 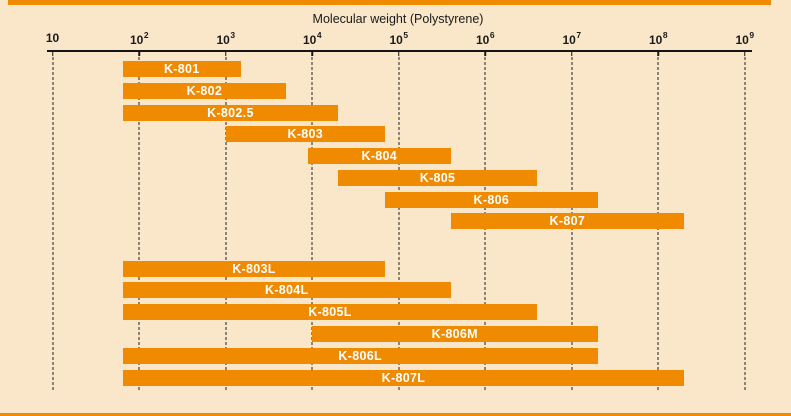 I want to click on bar-label: K-805, so click(x=437, y=177).